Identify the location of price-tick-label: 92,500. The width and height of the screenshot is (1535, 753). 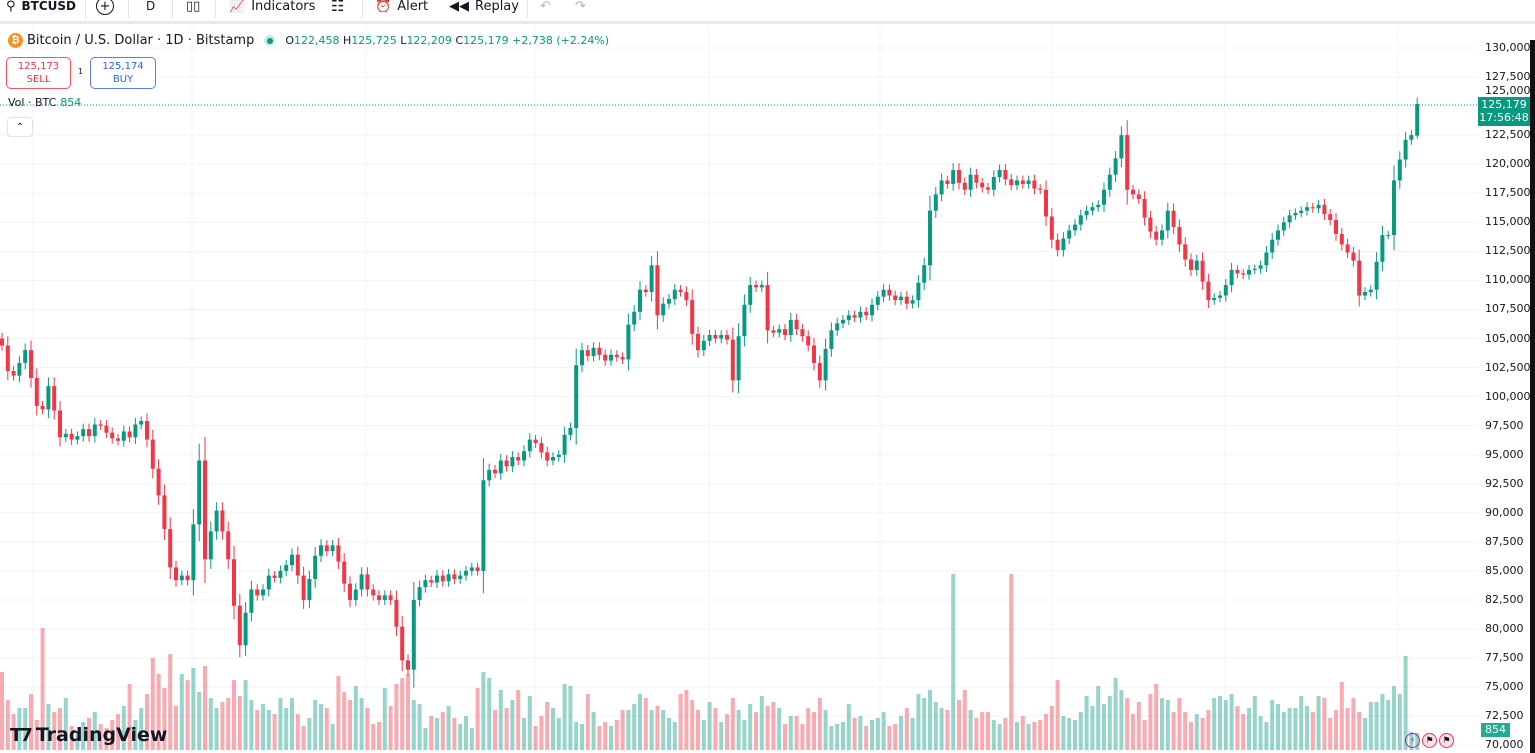
(1504, 483).